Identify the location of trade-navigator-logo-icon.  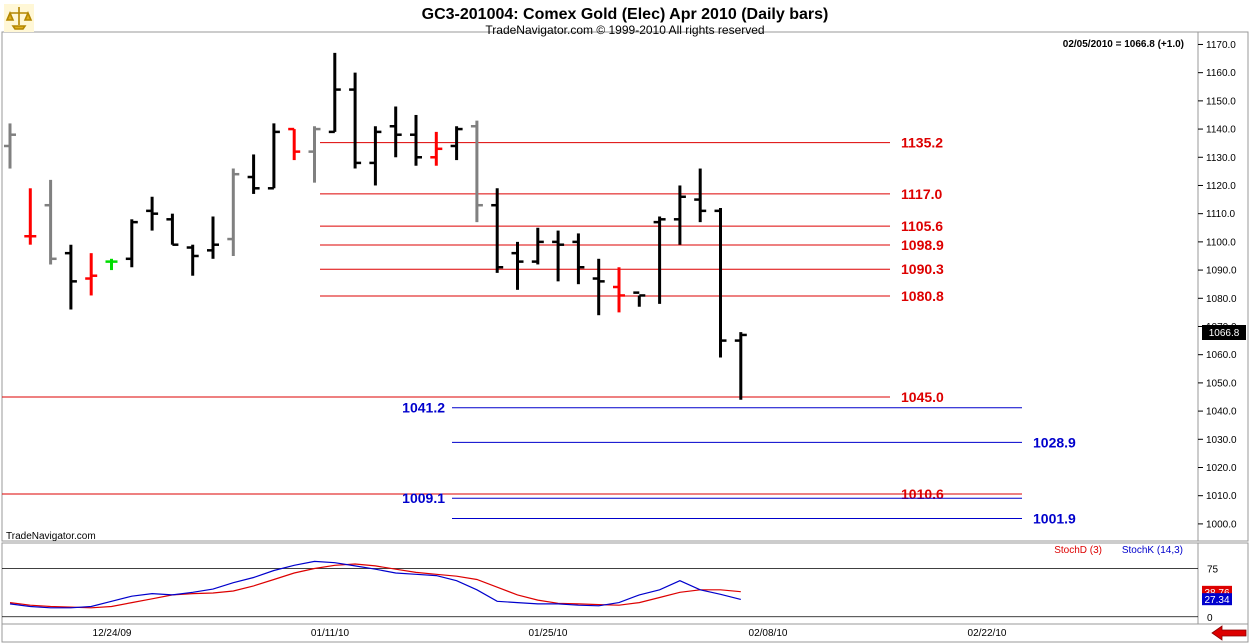
(19, 18).